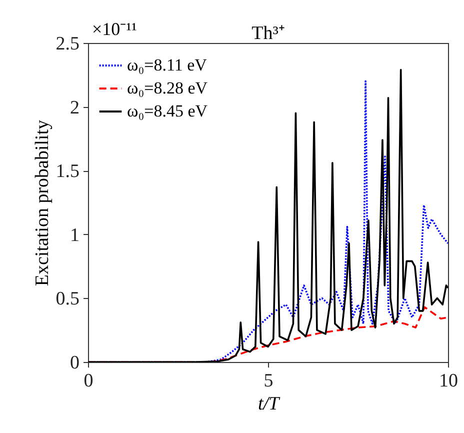 The height and width of the screenshot is (433, 464). I want to click on text: ×10⁻¹¹, so click(114, 29).